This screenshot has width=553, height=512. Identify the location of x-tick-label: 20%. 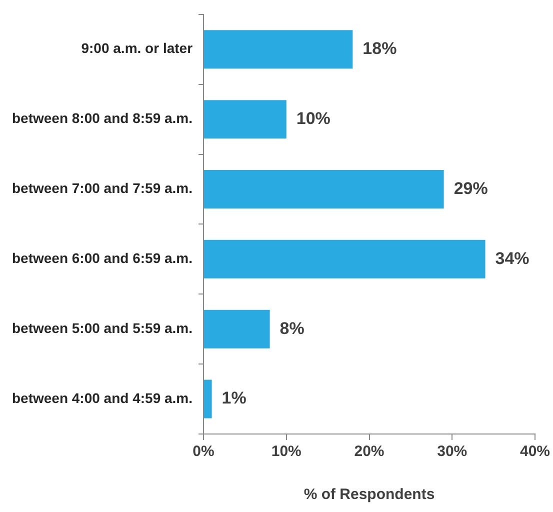
(369, 451).